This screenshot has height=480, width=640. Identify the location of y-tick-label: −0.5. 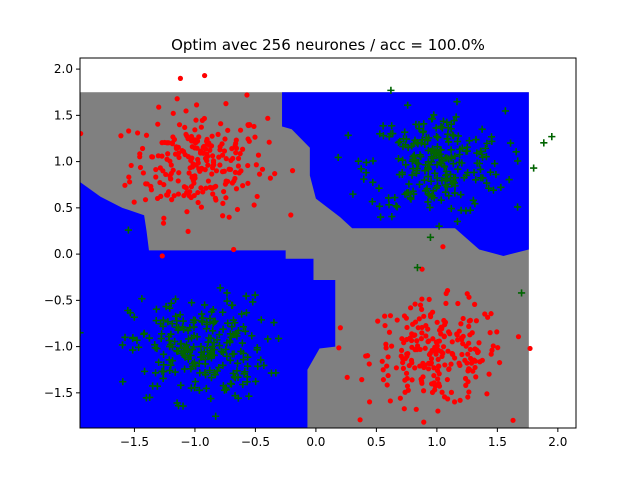
(58, 300).